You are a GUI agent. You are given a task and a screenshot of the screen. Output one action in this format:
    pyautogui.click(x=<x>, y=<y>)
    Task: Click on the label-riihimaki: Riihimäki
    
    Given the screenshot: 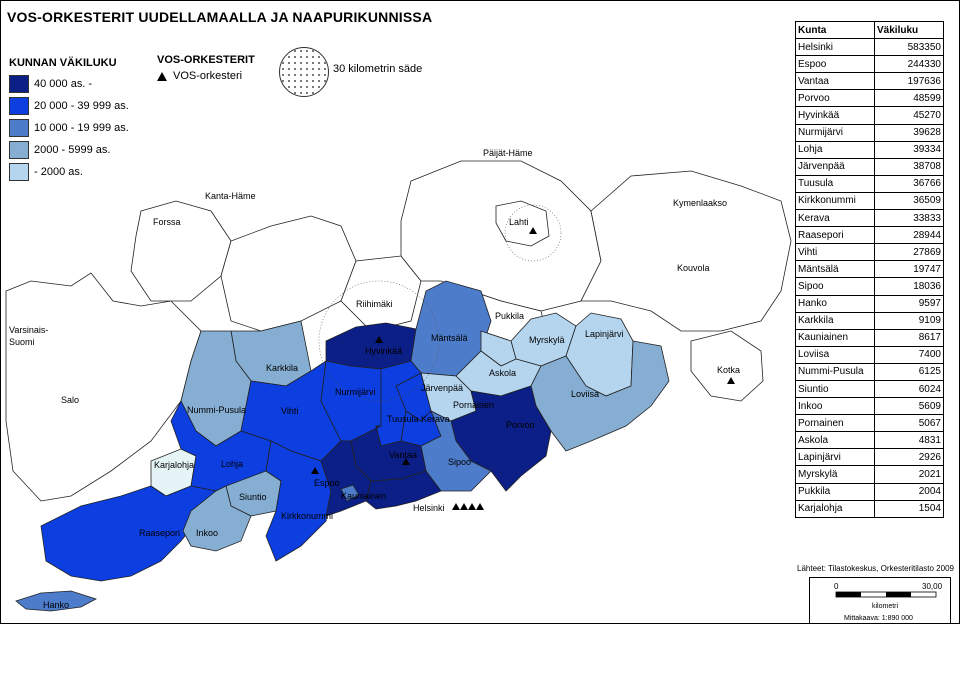 What is the action you would take?
    pyautogui.click(x=374, y=304)
    